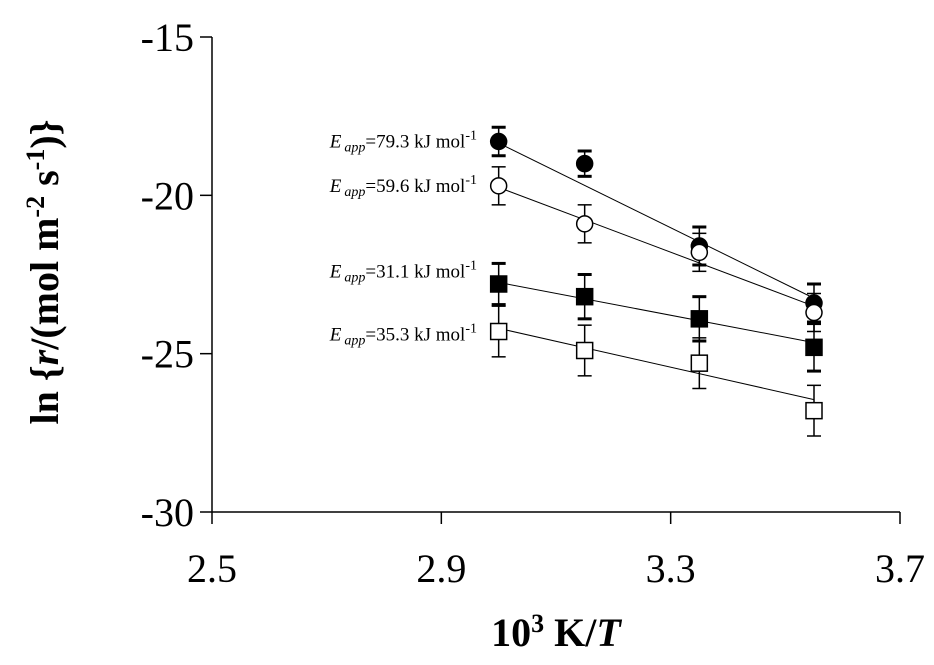 Image resolution: width=934 pixels, height=665 pixels. What do you see at coordinates (441, 568) in the screenshot?
I see `x-tick-label: 2.9` at bounding box center [441, 568].